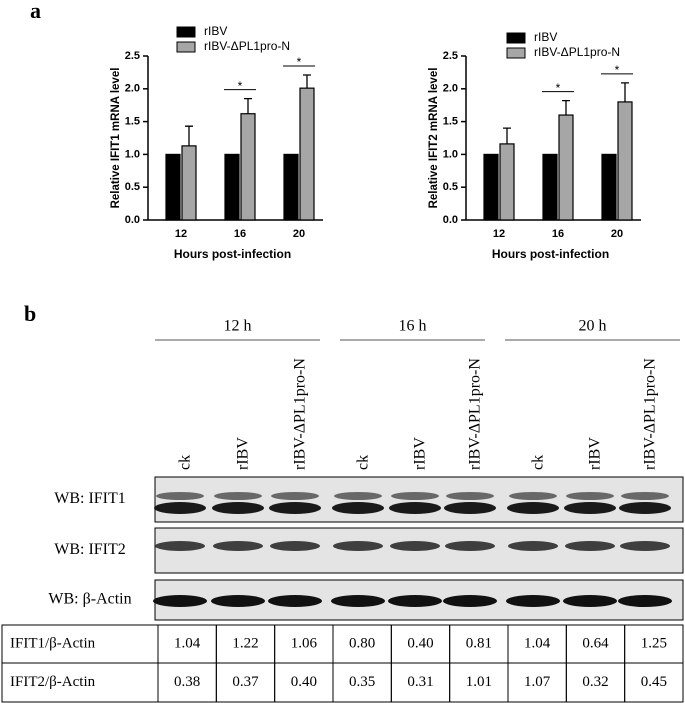 The image size is (685, 703). Describe the element at coordinates (420, 682) in the screenshot. I see `table-value: 0.31` at that location.